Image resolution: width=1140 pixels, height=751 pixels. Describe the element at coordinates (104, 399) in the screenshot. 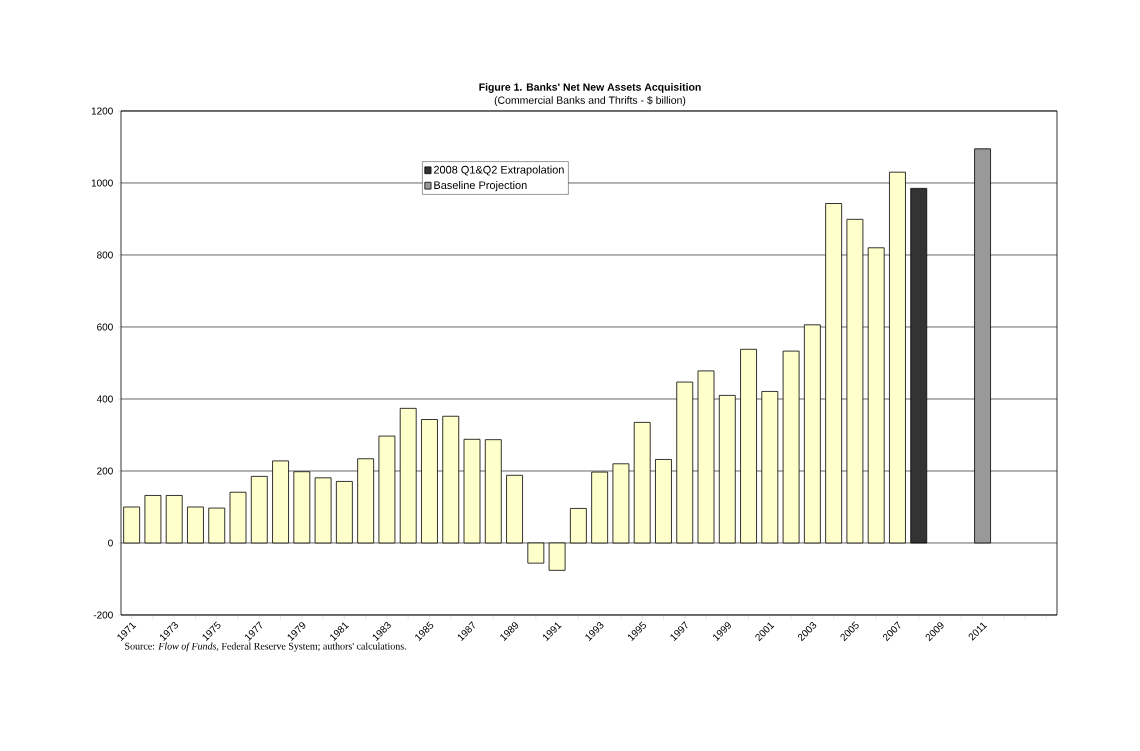

I see `y-tick-label: 400` at that location.